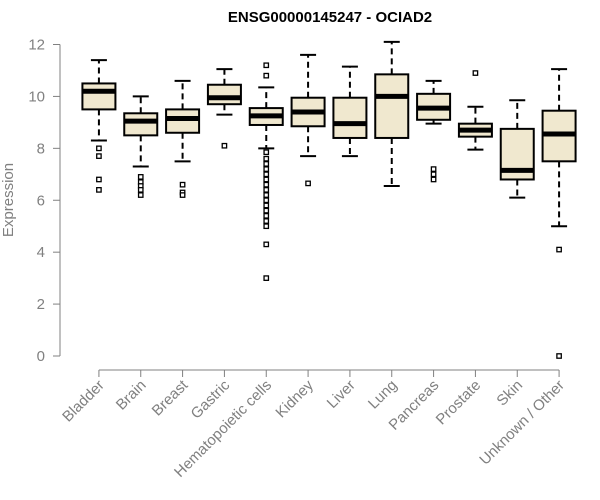 This screenshot has width=600, height=500. Describe the element at coordinates (517, 149) in the screenshot. I see `box-skin` at that location.